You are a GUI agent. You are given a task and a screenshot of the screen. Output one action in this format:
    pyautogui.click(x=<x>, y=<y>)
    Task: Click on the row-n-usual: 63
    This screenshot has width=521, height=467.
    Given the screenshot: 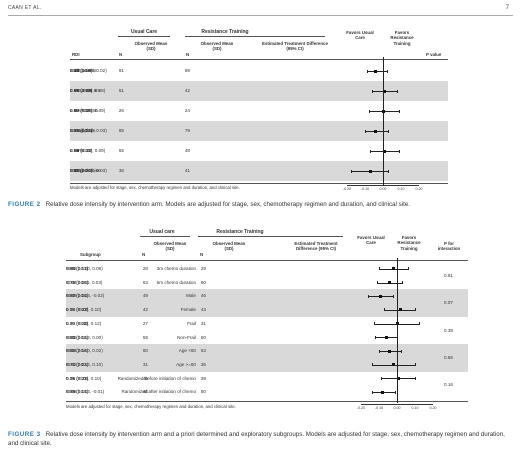 What is the action you would take?
    pyautogui.click(x=145, y=282)
    